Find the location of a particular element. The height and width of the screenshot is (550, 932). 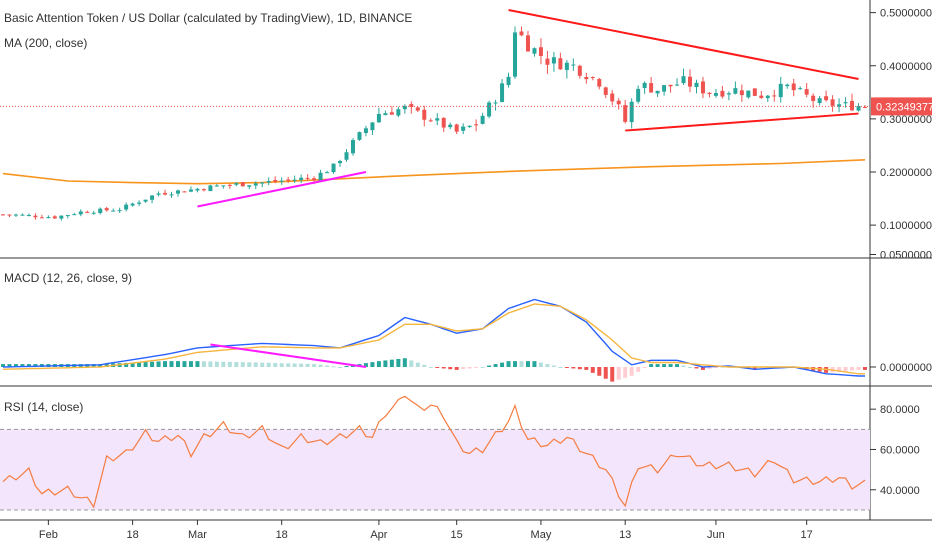

x-tick-label: 18 is located at coordinates (282, 535).